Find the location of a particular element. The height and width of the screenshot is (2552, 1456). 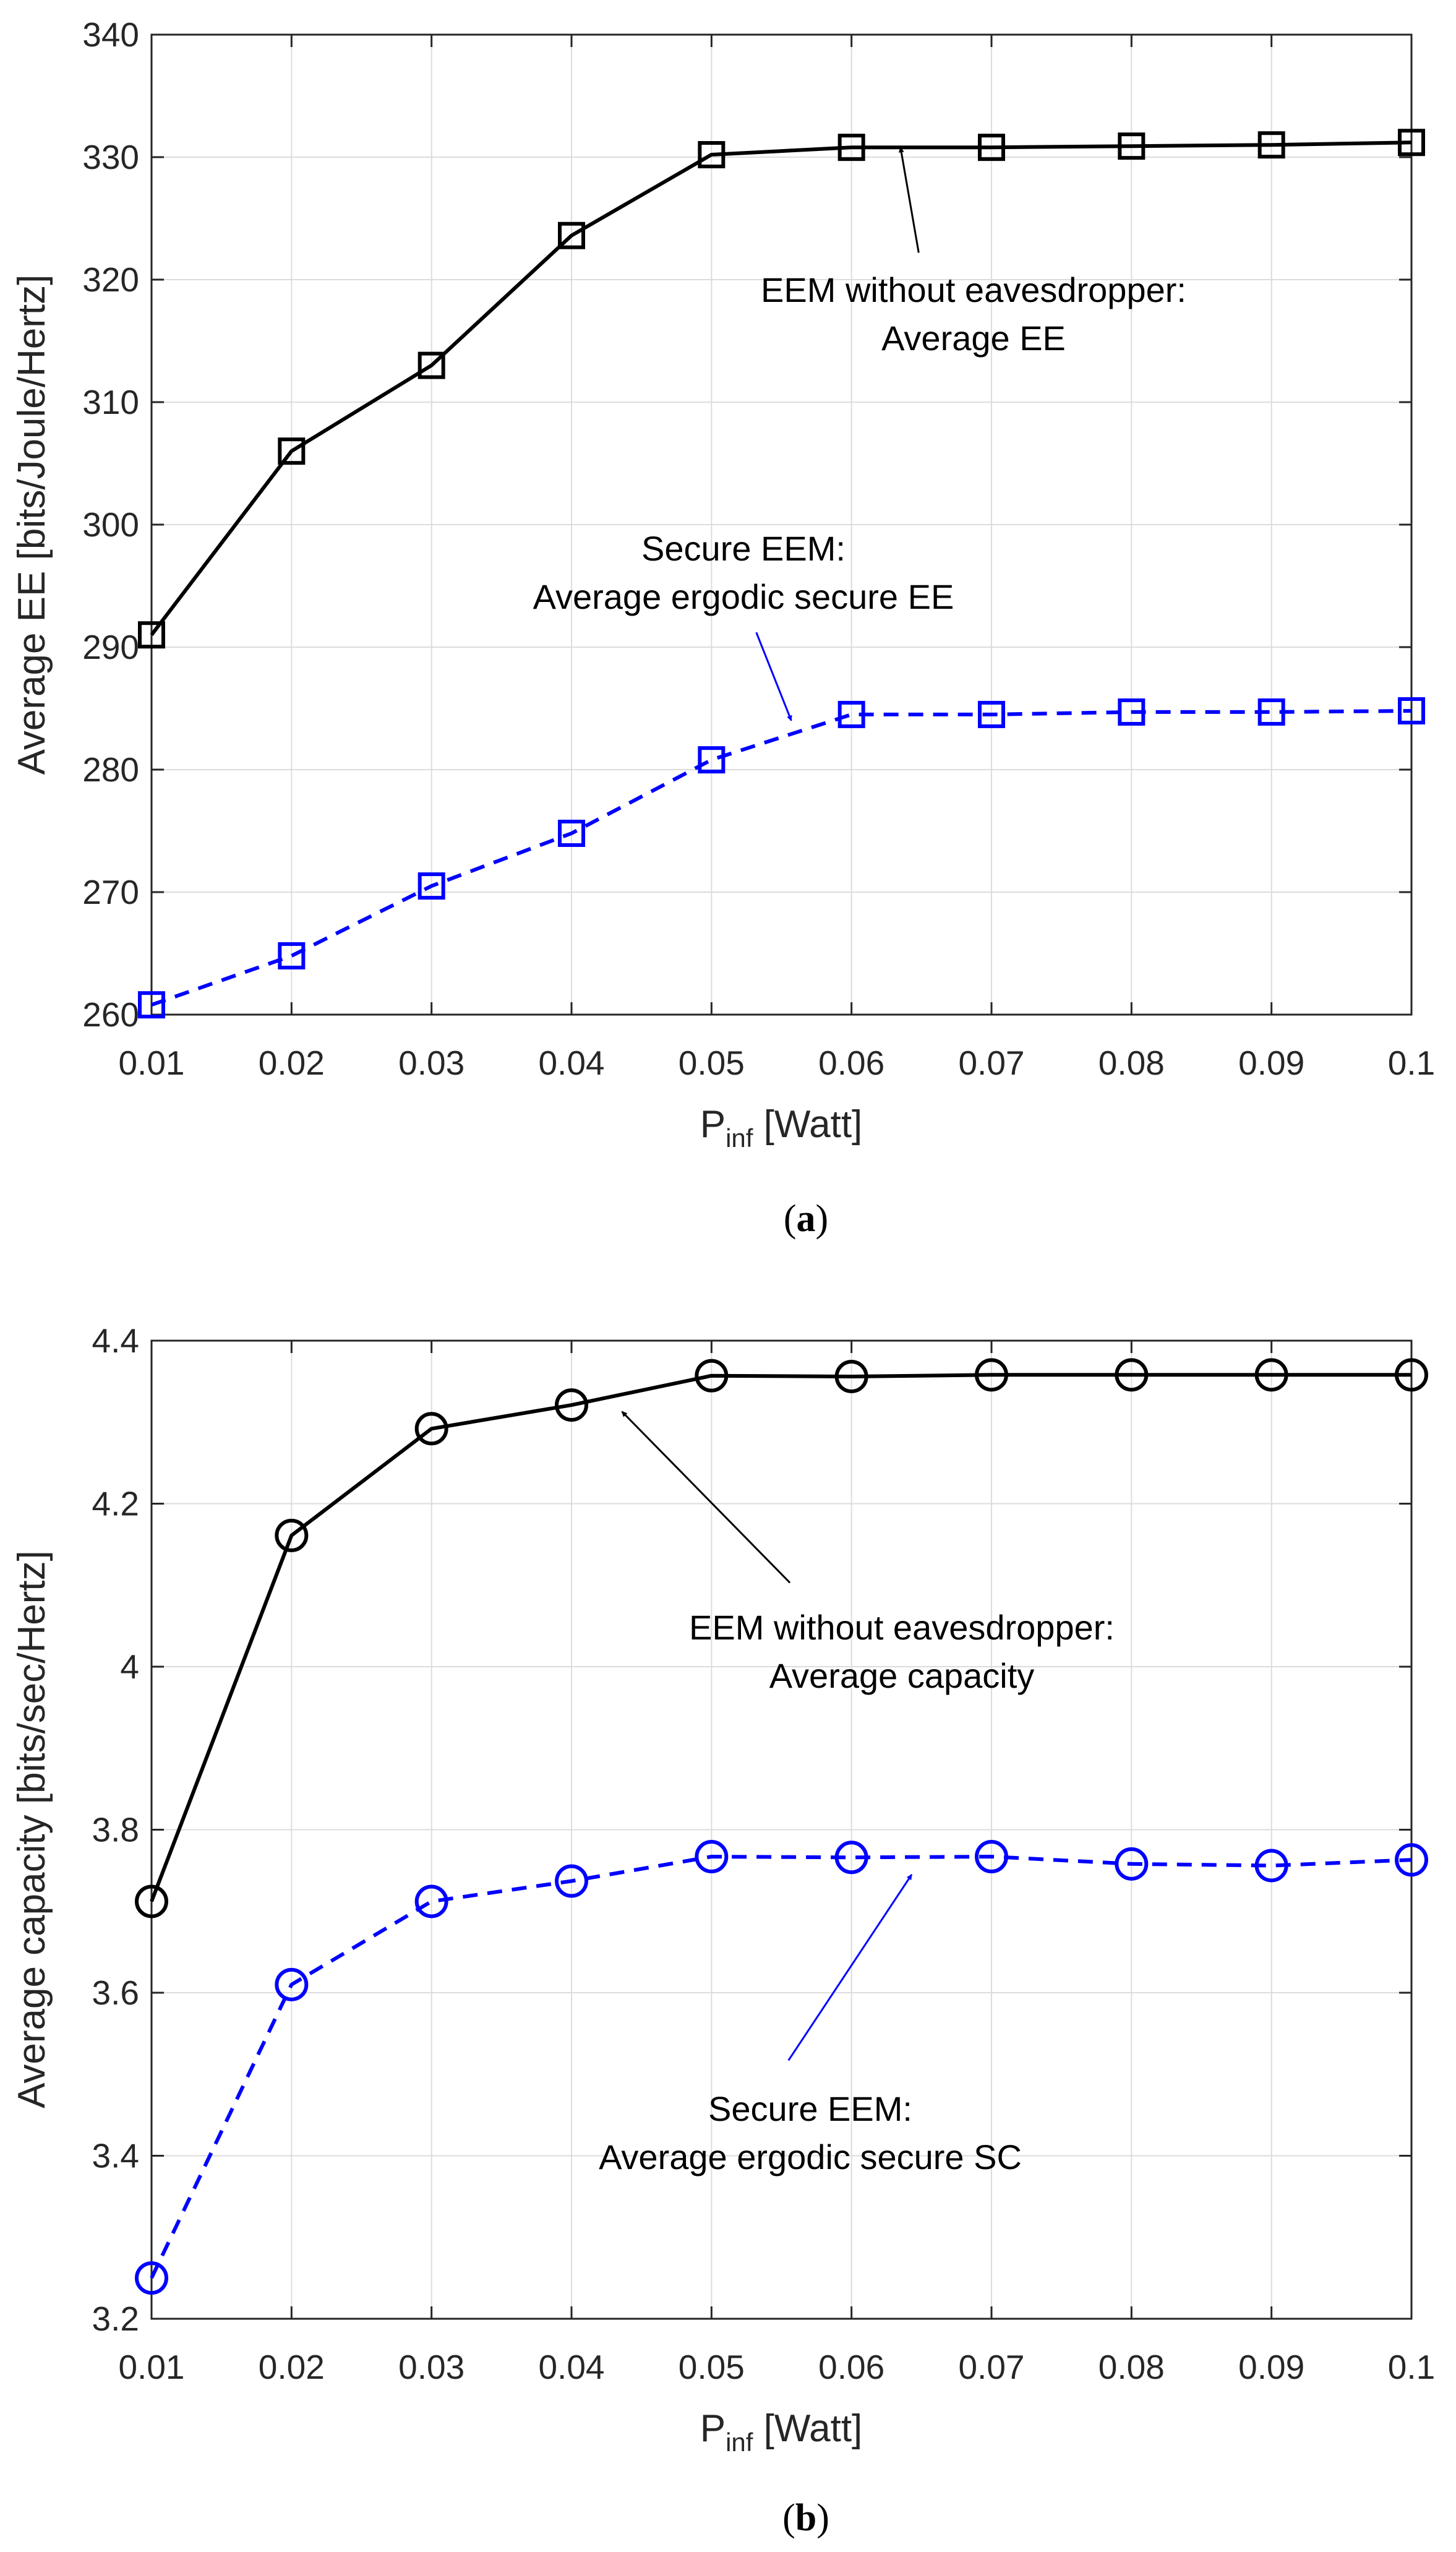

panel-a-y-tick-label: 290 is located at coordinates (111, 647).